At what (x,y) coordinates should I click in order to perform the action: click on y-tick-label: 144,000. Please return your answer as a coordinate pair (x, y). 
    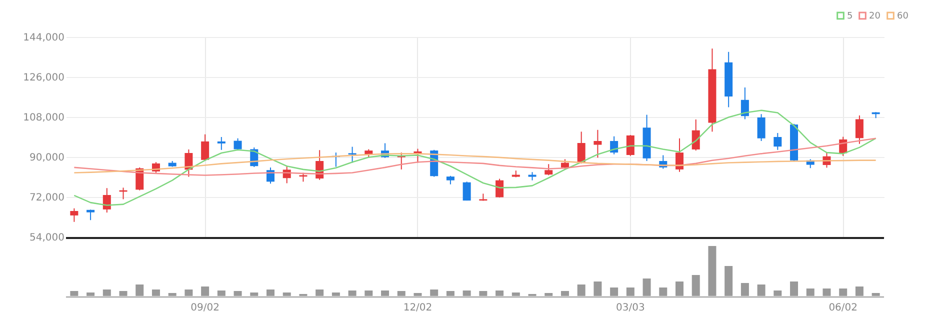
    Looking at the image, I should click on (43, 38).